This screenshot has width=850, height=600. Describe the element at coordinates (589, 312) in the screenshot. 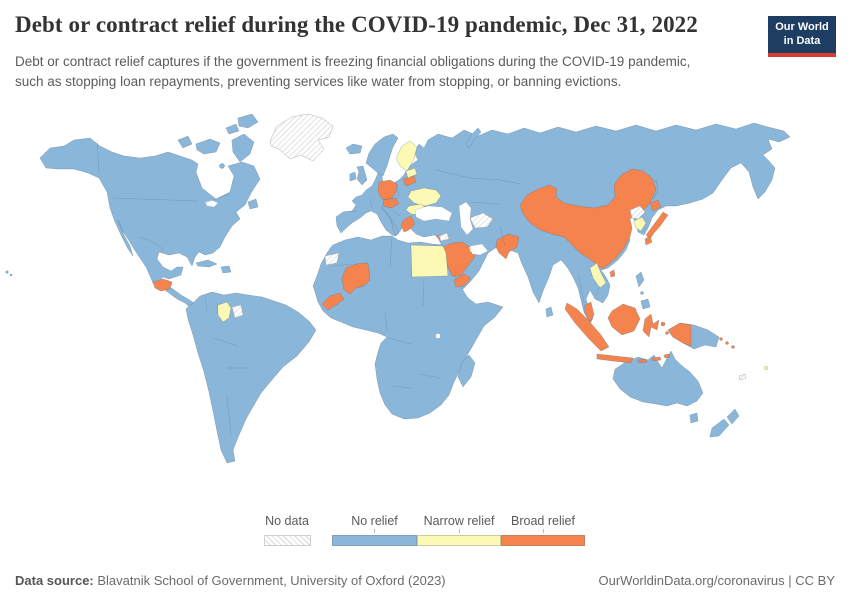

I see `country-malaysia-peninsula` at that location.